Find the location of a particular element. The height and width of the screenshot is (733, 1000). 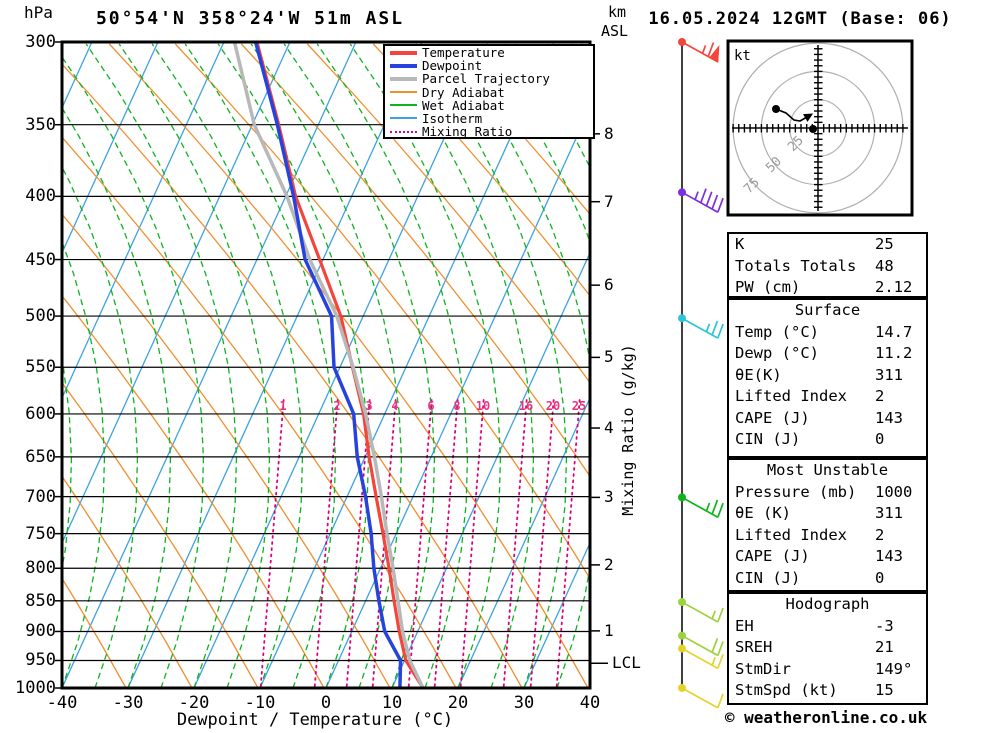

legend-item-label: Isotherm is located at coordinates (452, 118).